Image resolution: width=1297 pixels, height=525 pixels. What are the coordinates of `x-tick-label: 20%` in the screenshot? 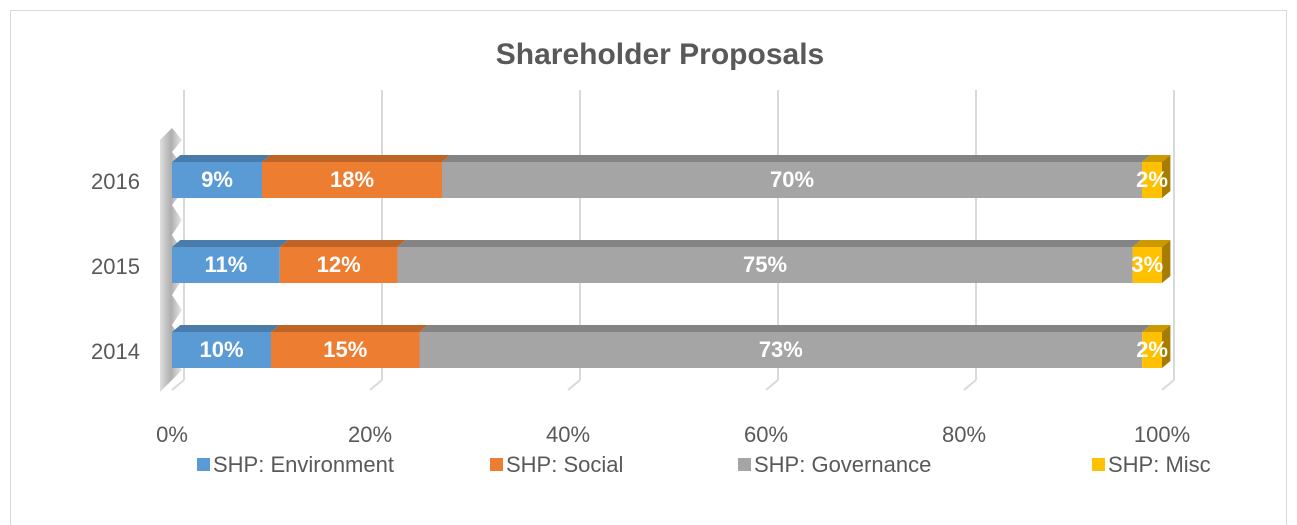 It's located at (370, 434).